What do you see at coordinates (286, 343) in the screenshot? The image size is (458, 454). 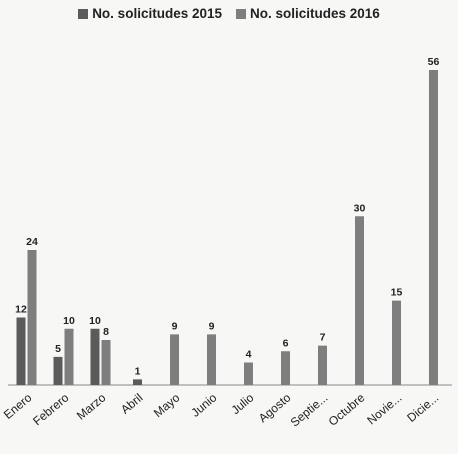 I see `data-label-1-7: 6` at bounding box center [286, 343].